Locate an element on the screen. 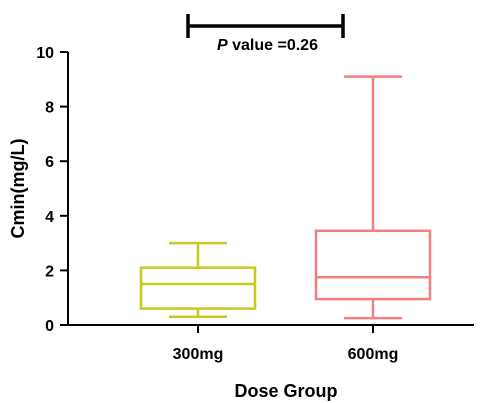  x-axis-title: Dose Group is located at coordinates (285, 391).